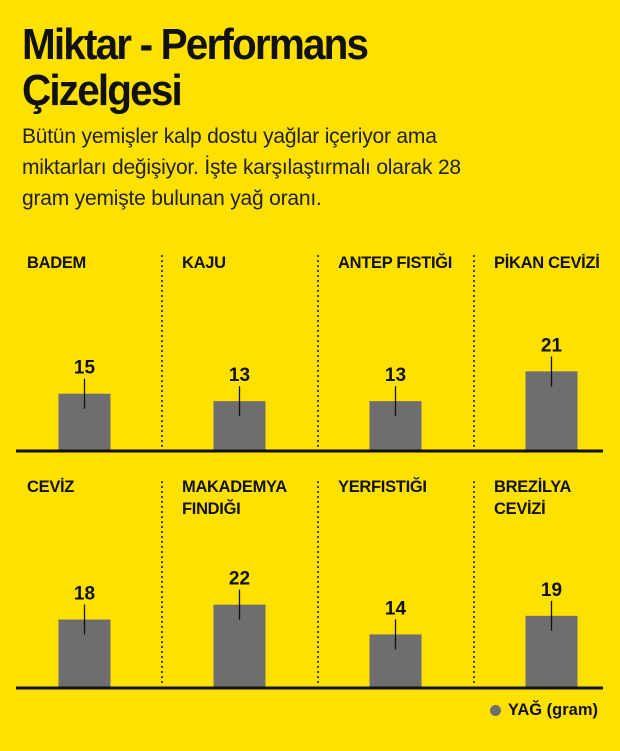 The height and width of the screenshot is (751, 620). What do you see at coordinates (102, 90) in the screenshot?
I see `title-line-2: Çizelgesi` at bounding box center [102, 90].